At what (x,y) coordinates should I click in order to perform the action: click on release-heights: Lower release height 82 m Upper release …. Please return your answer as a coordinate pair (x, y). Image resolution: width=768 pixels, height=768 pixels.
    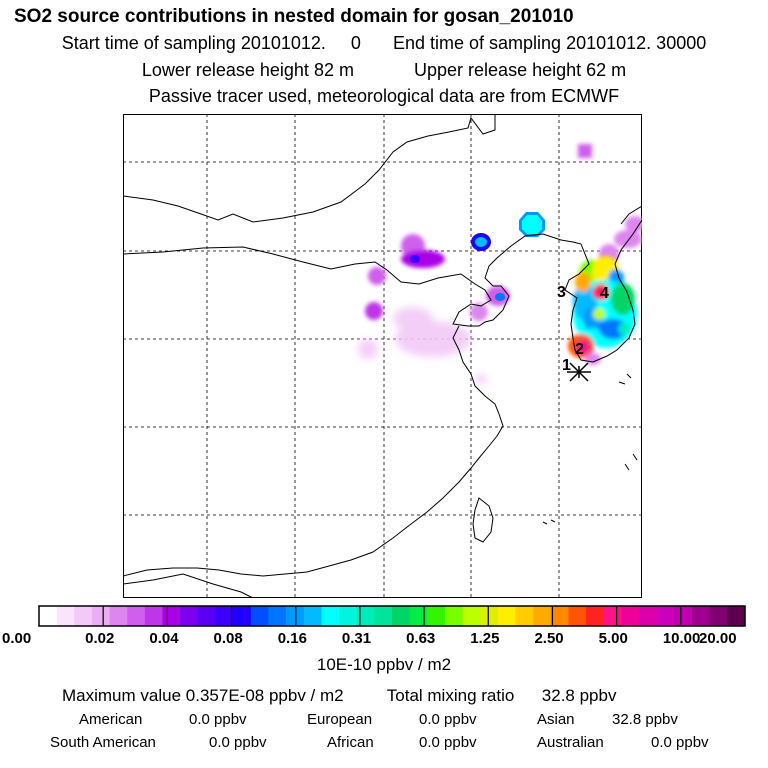
    Looking at the image, I should click on (384, 70).